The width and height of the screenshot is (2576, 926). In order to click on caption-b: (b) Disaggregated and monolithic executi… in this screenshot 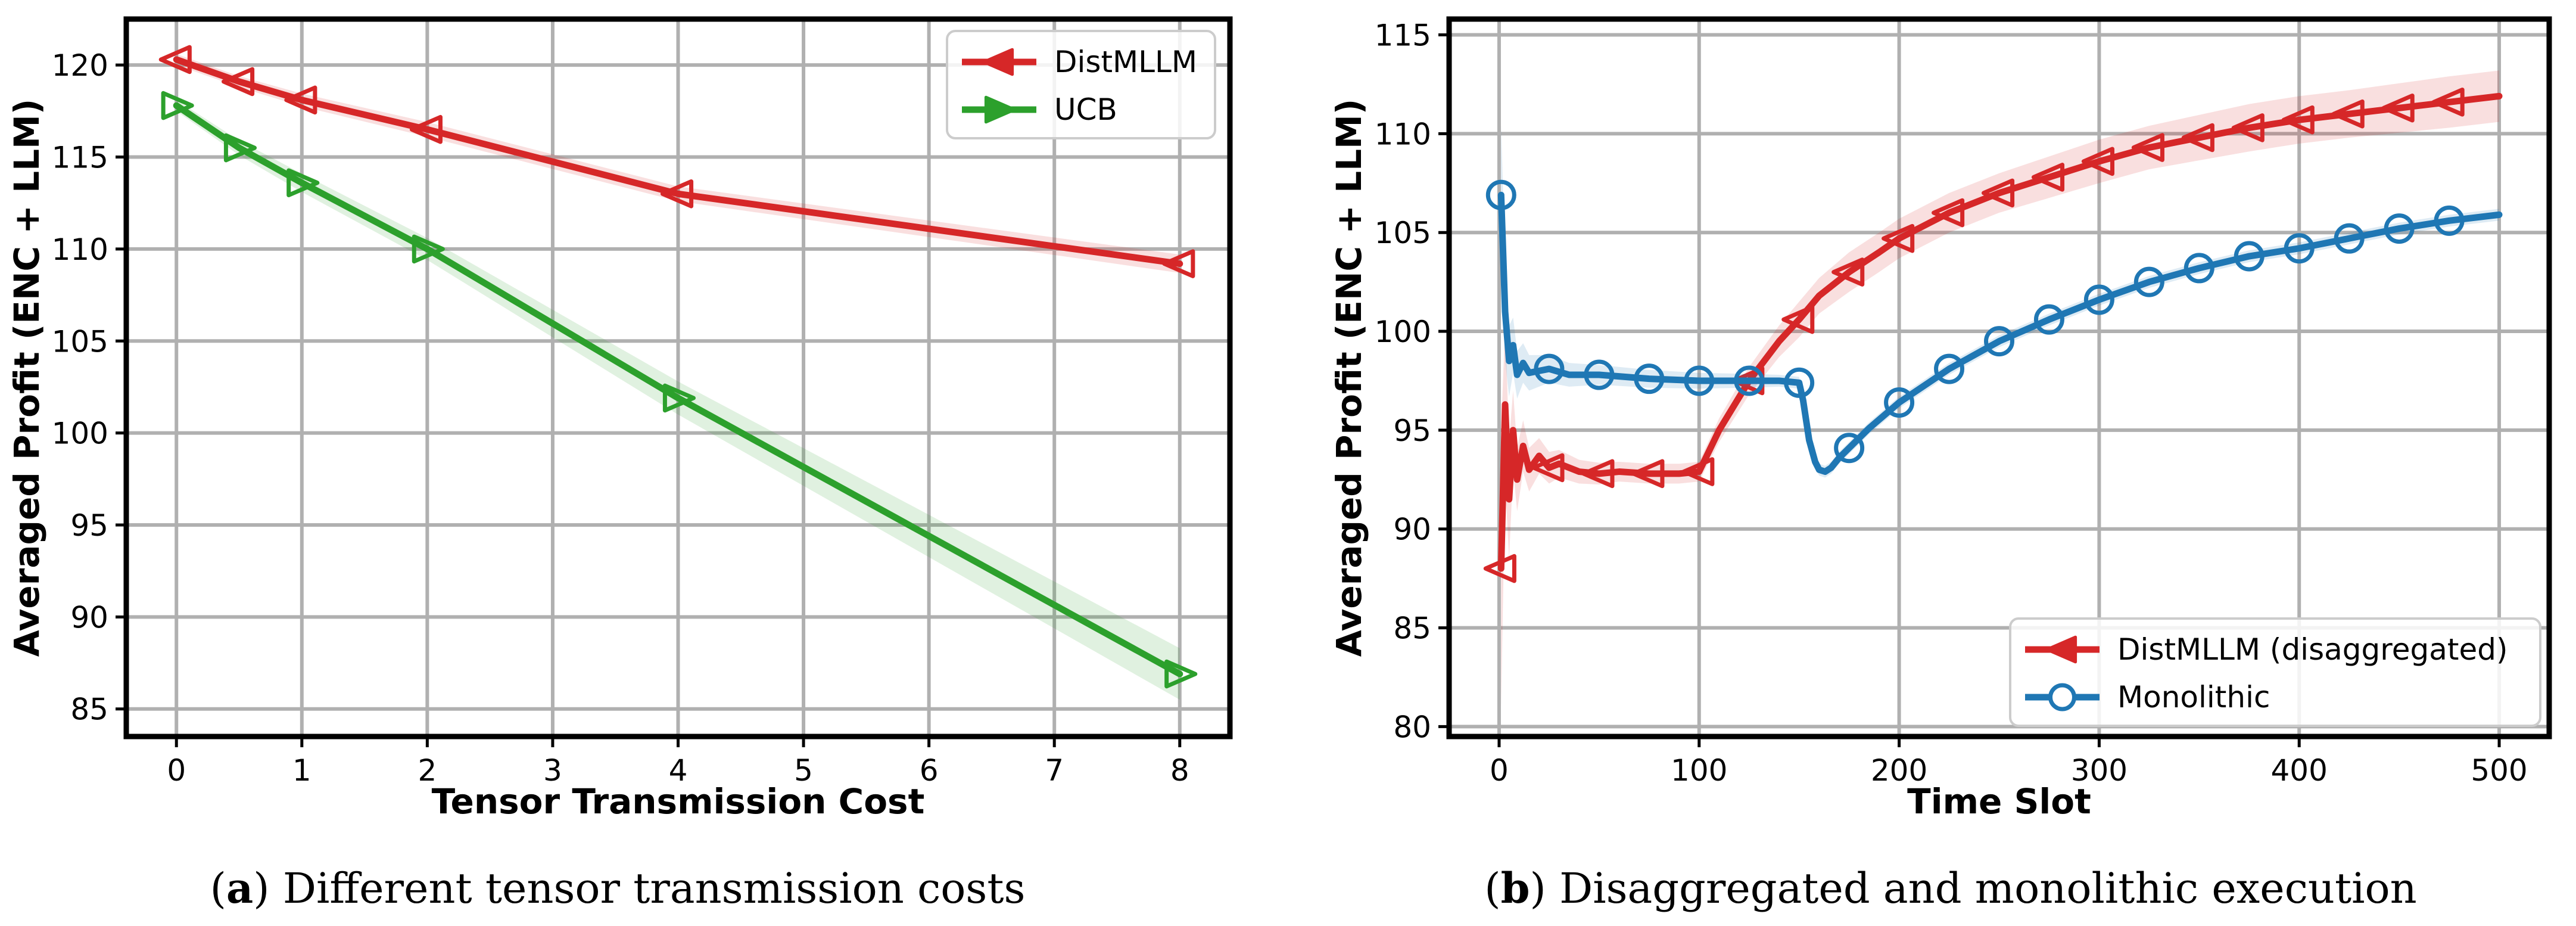, I will do `click(1950, 888)`.